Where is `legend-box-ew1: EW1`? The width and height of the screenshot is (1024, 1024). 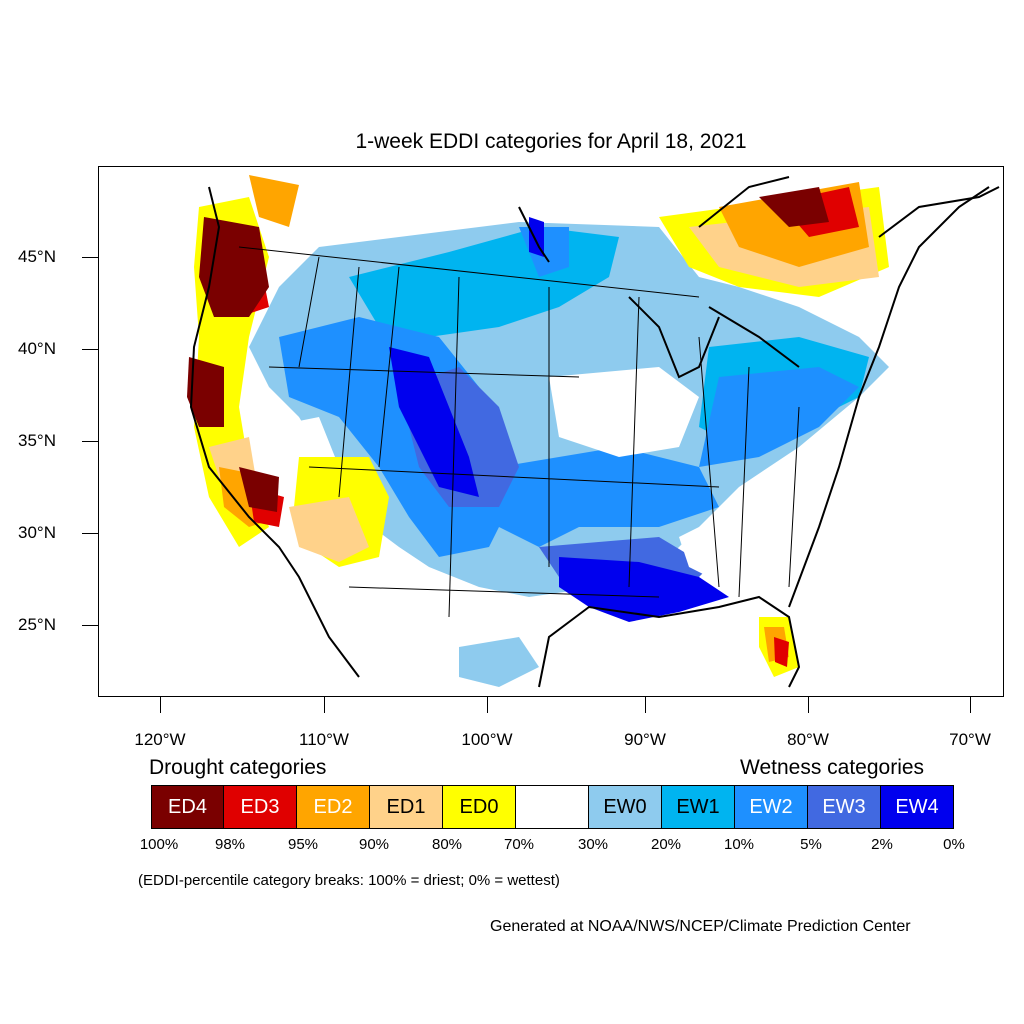
legend-box-ew1: EW1 is located at coordinates (698, 807).